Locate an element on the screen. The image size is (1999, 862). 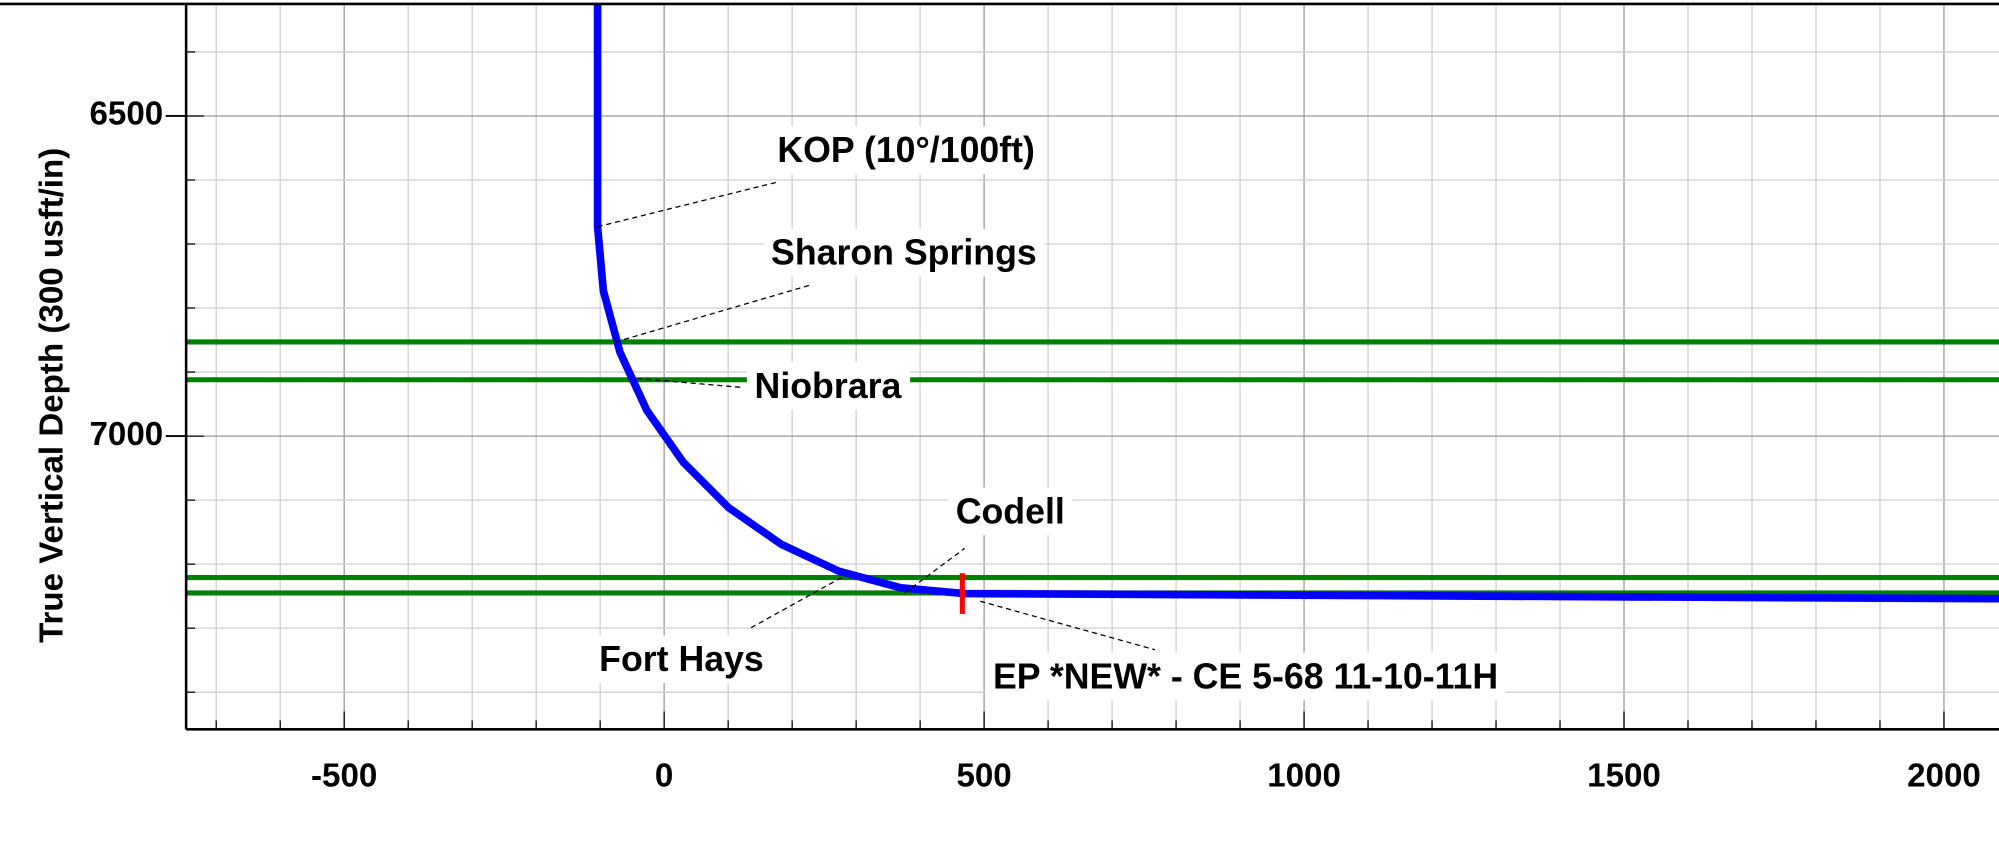
annotation-label: Codell is located at coordinates (1010, 511).